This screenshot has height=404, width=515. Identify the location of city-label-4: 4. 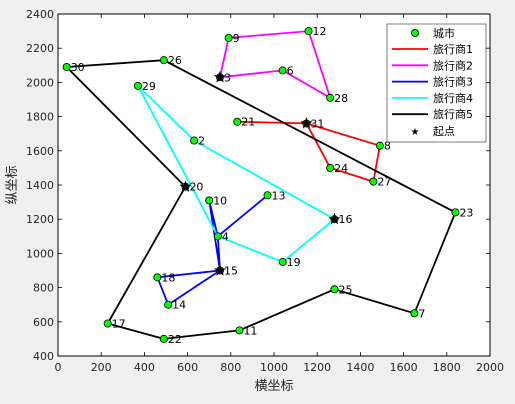
(225, 236).